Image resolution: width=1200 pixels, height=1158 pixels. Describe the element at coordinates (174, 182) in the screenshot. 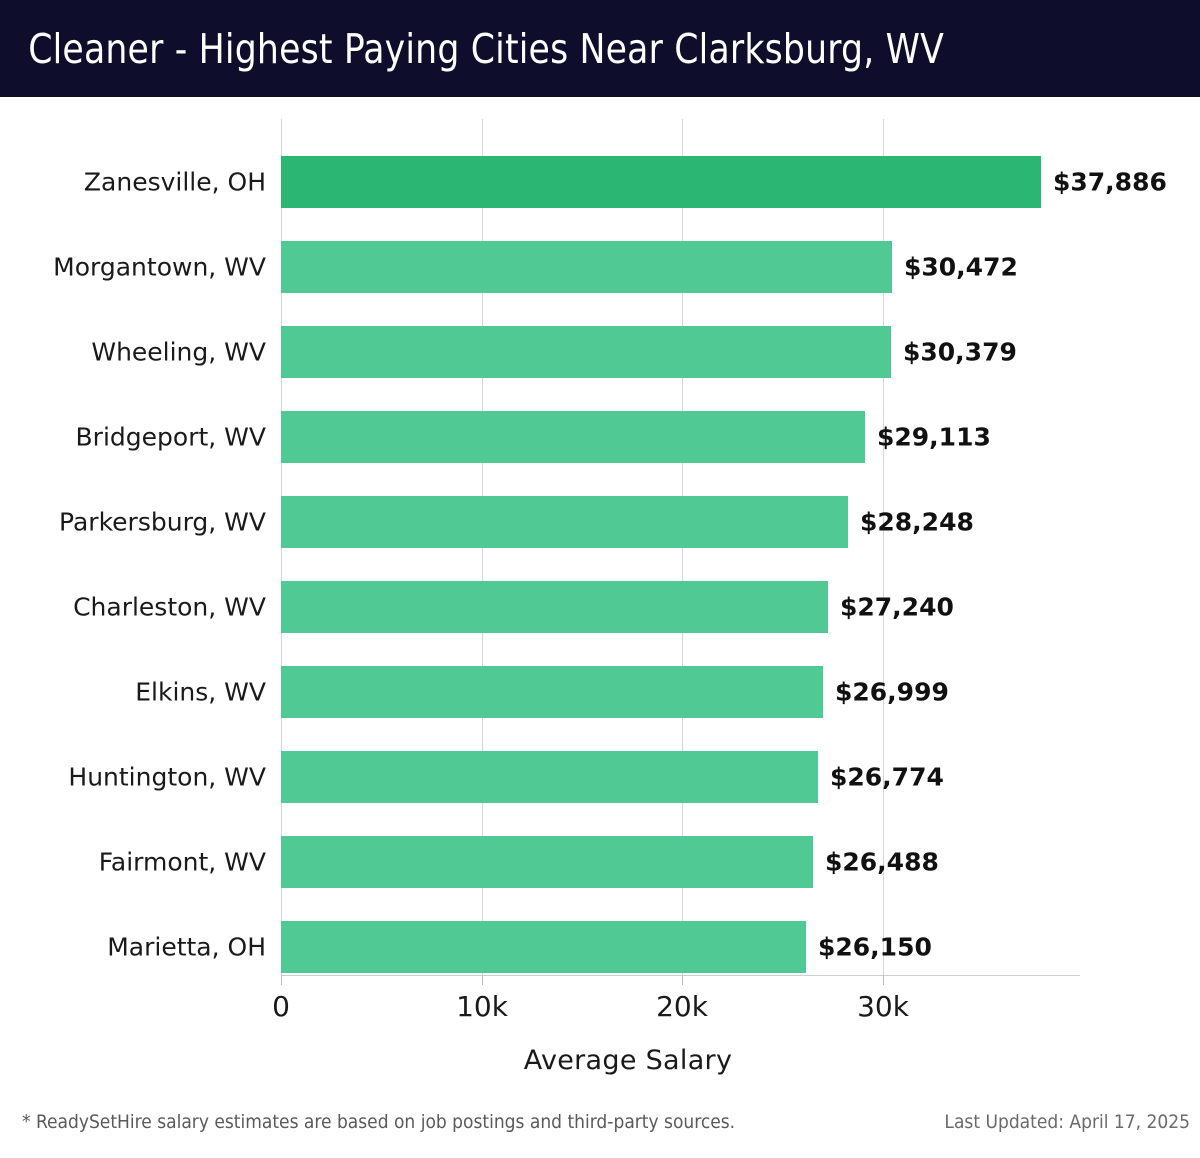

I see `category-label: Zanesville, OH` at that location.